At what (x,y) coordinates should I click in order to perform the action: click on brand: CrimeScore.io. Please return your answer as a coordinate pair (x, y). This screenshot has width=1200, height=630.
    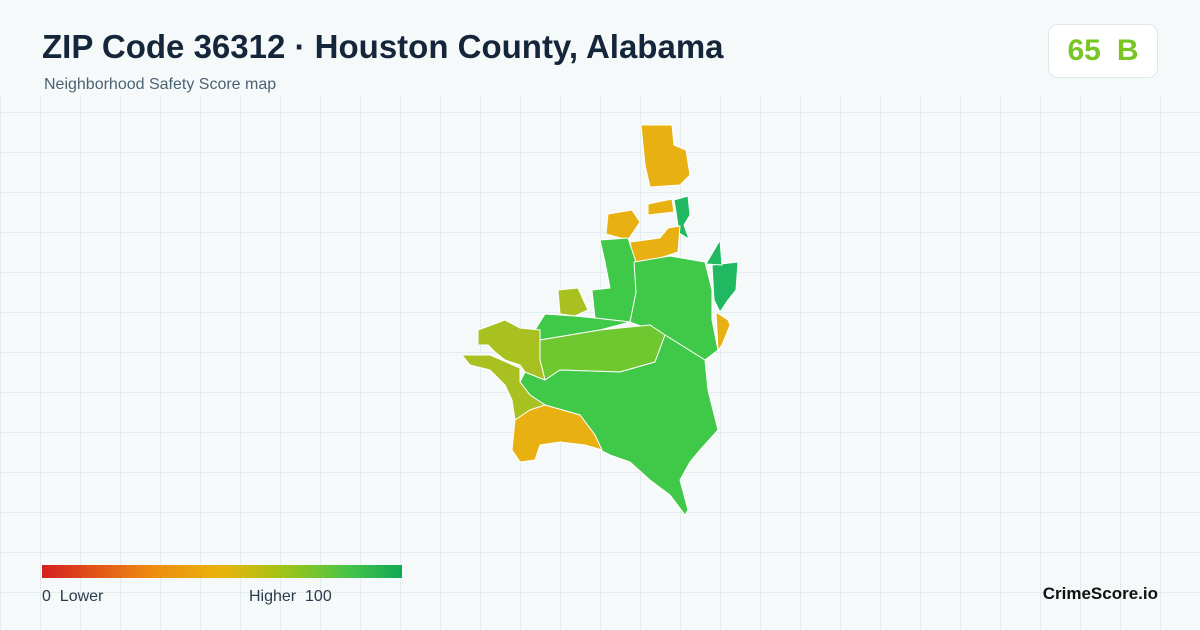
    Looking at the image, I should click on (1100, 593).